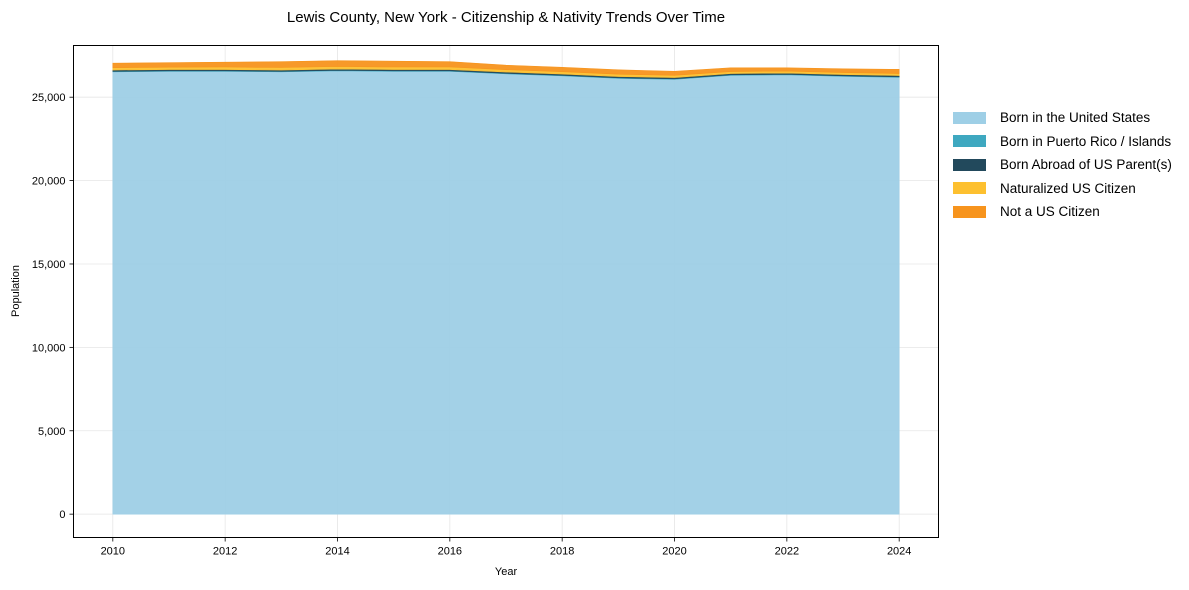 This screenshot has width=1189, height=590. I want to click on legend-label: Born Abroad of US Parent(s), so click(1086, 165).